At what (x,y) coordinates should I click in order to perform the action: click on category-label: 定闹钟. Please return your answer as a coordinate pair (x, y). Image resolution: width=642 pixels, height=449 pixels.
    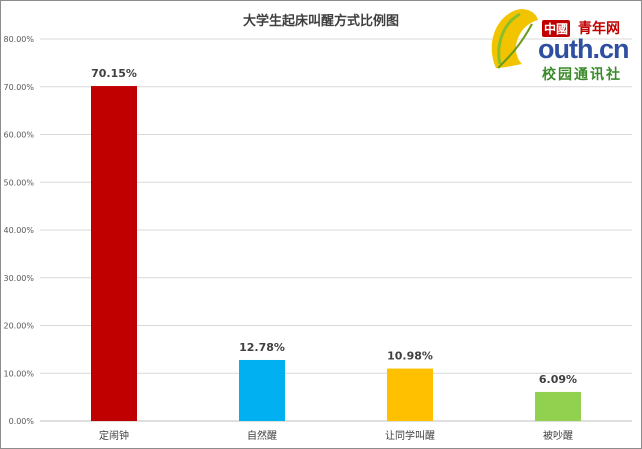
    Looking at the image, I should click on (114, 435).